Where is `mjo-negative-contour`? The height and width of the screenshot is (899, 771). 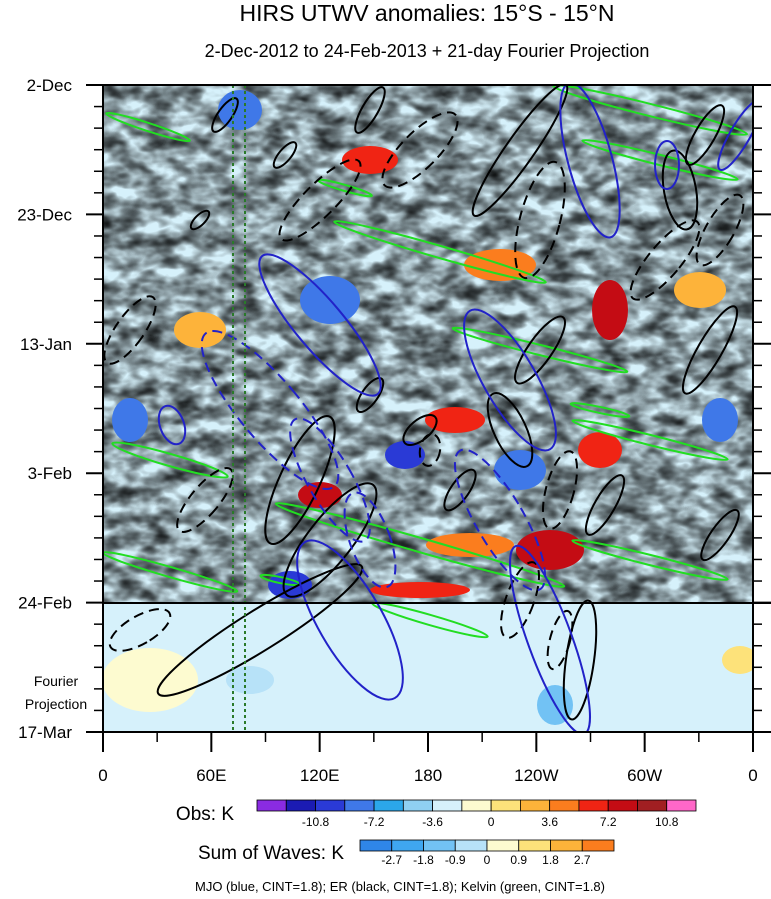 mjo-negative-contour is located at coordinates (500, 520).